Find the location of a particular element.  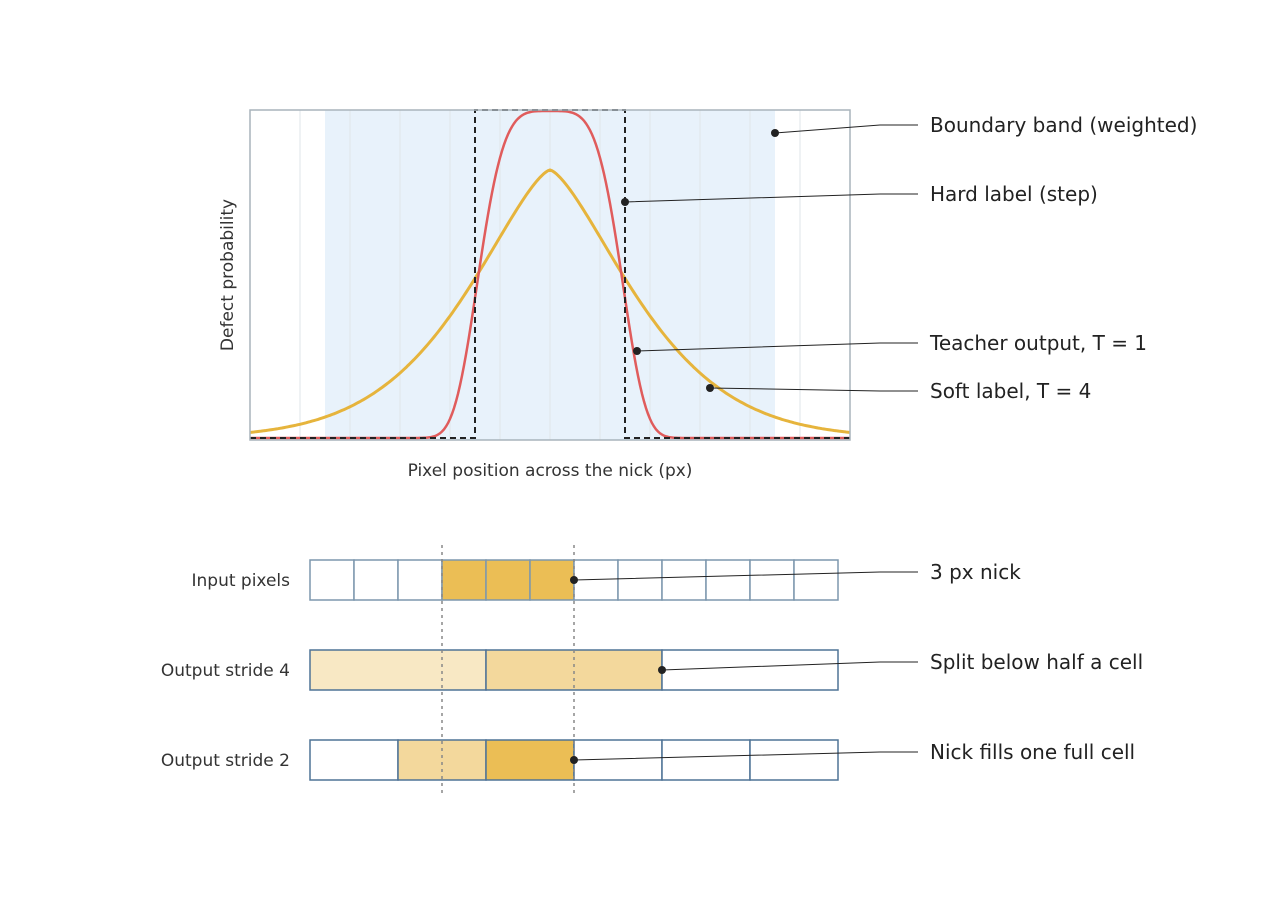

grid-callouts is located at coordinates (745, 666).